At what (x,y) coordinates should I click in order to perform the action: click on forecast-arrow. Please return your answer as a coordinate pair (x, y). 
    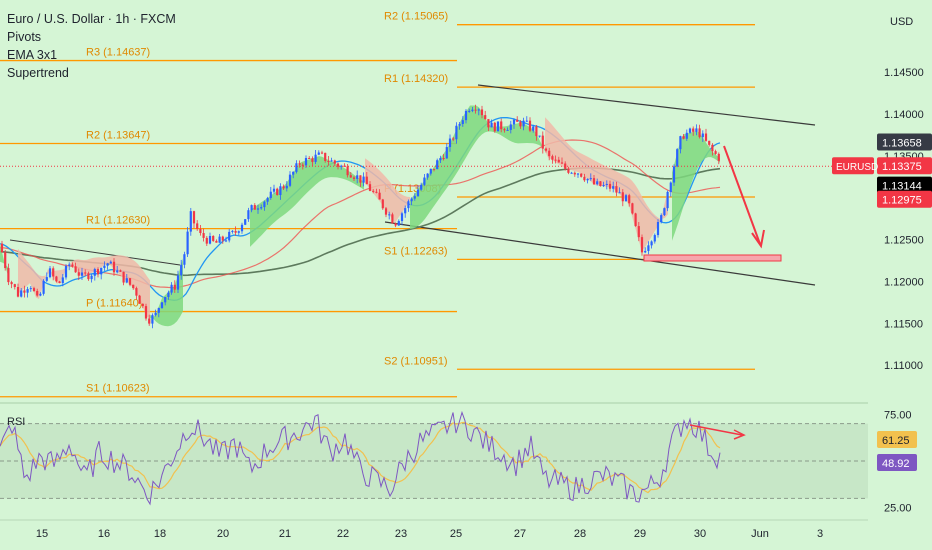
    Looking at the image, I should click on (742, 195).